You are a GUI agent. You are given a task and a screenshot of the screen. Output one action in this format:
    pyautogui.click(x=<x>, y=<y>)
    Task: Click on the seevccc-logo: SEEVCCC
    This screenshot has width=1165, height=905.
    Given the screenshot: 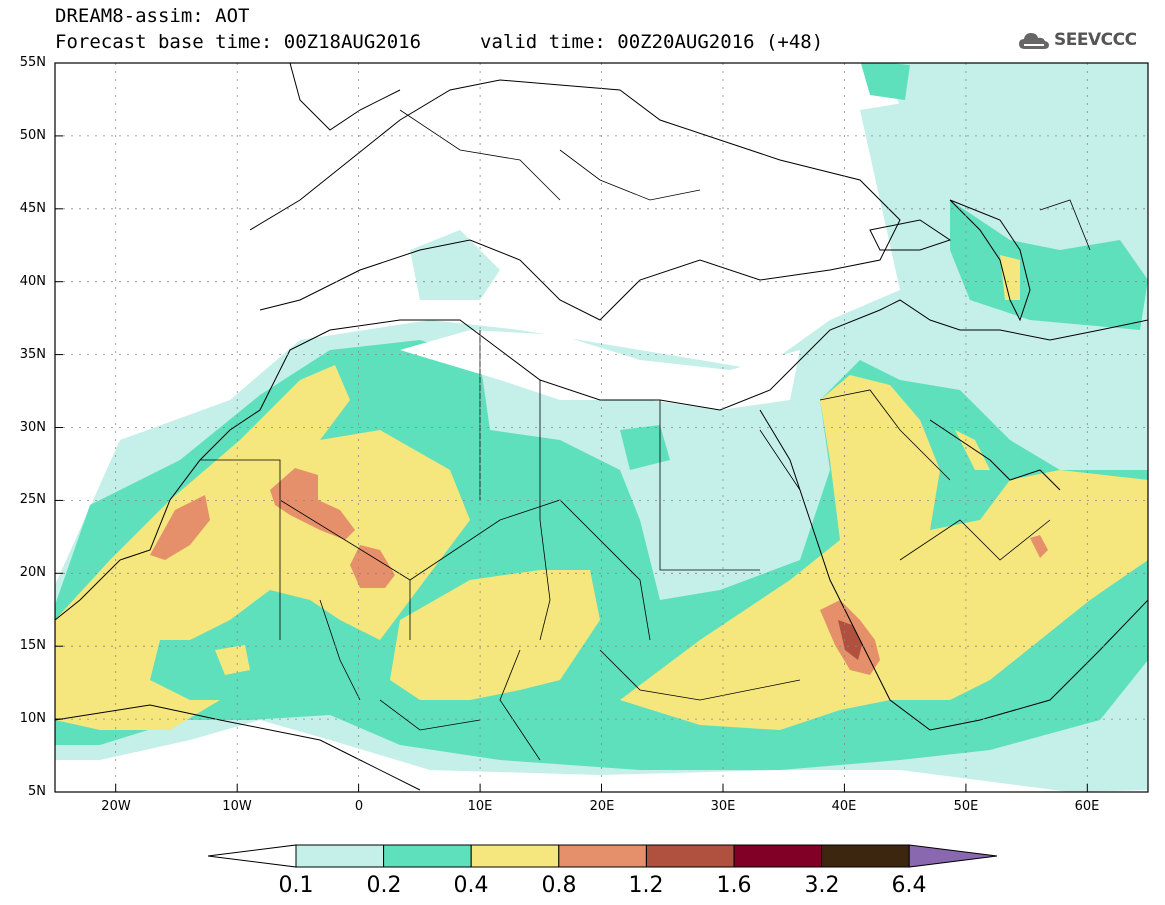 What is the action you would take?
    pyautogui.click(x=1077, y=40)
    